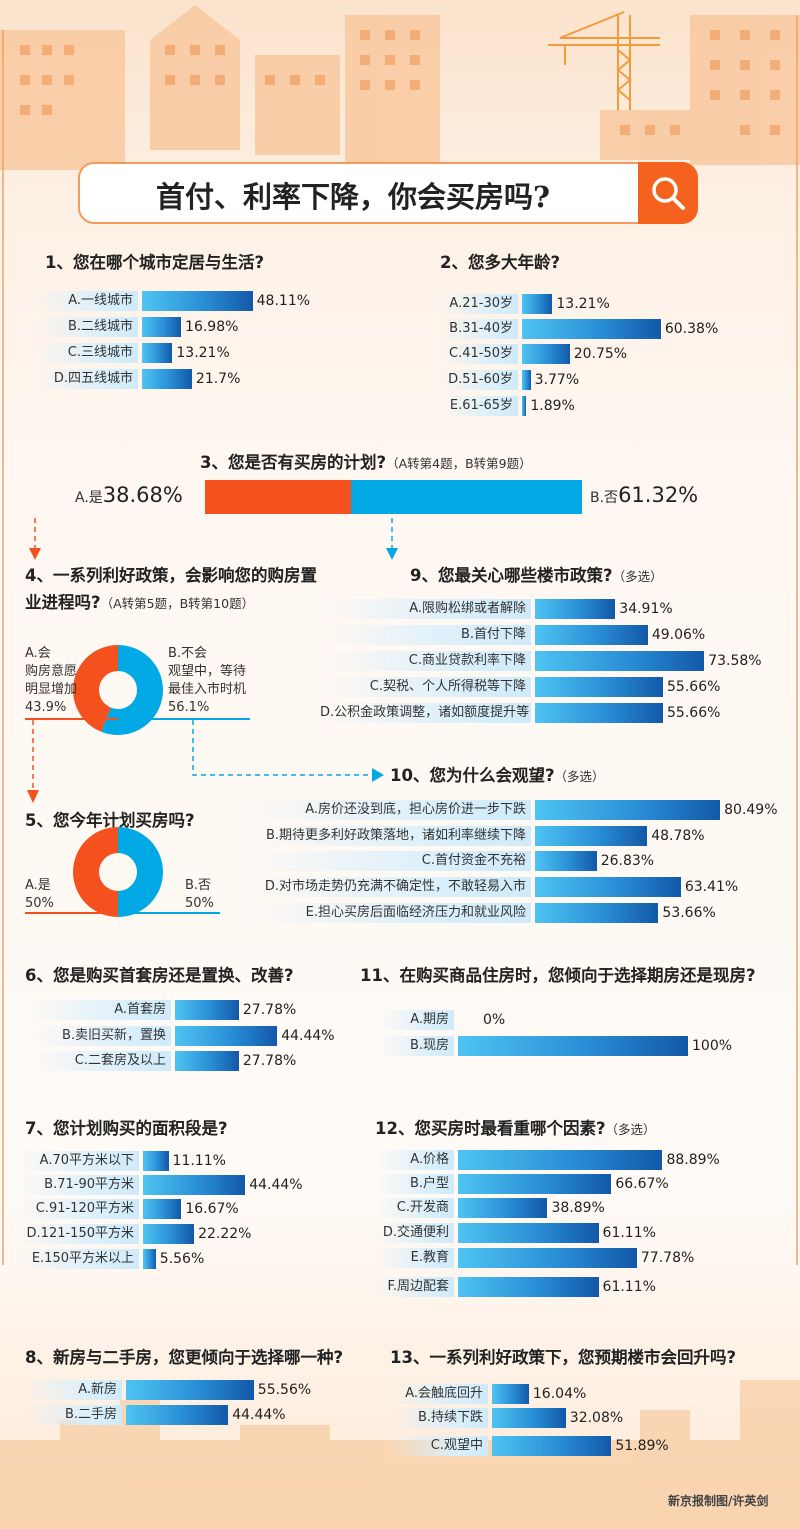 Image resolution: width=800 pixels, height=1529 pixels. What do you see at coordinates (182, 1259) in the screenshot?
I see `bar-value-label: 5.56%` at bounding box center [182, 1259].